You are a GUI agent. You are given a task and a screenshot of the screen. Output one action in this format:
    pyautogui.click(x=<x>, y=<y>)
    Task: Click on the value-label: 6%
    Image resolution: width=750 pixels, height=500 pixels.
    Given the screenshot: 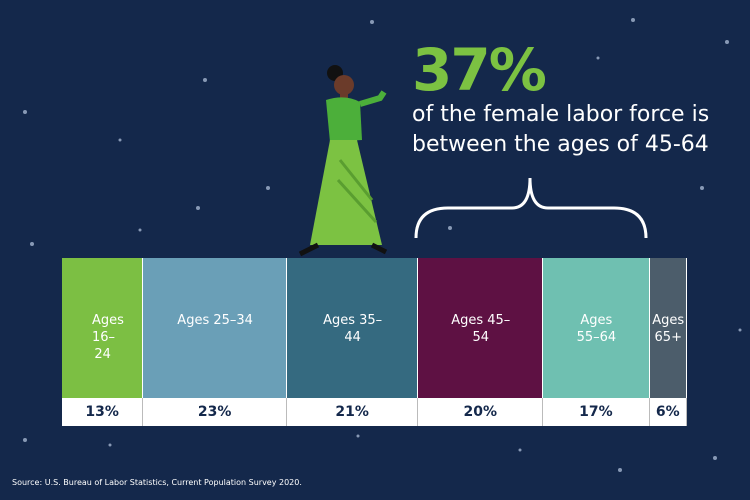 What is the action you would take?
    pyautogui.click(x=668, y=412)
    